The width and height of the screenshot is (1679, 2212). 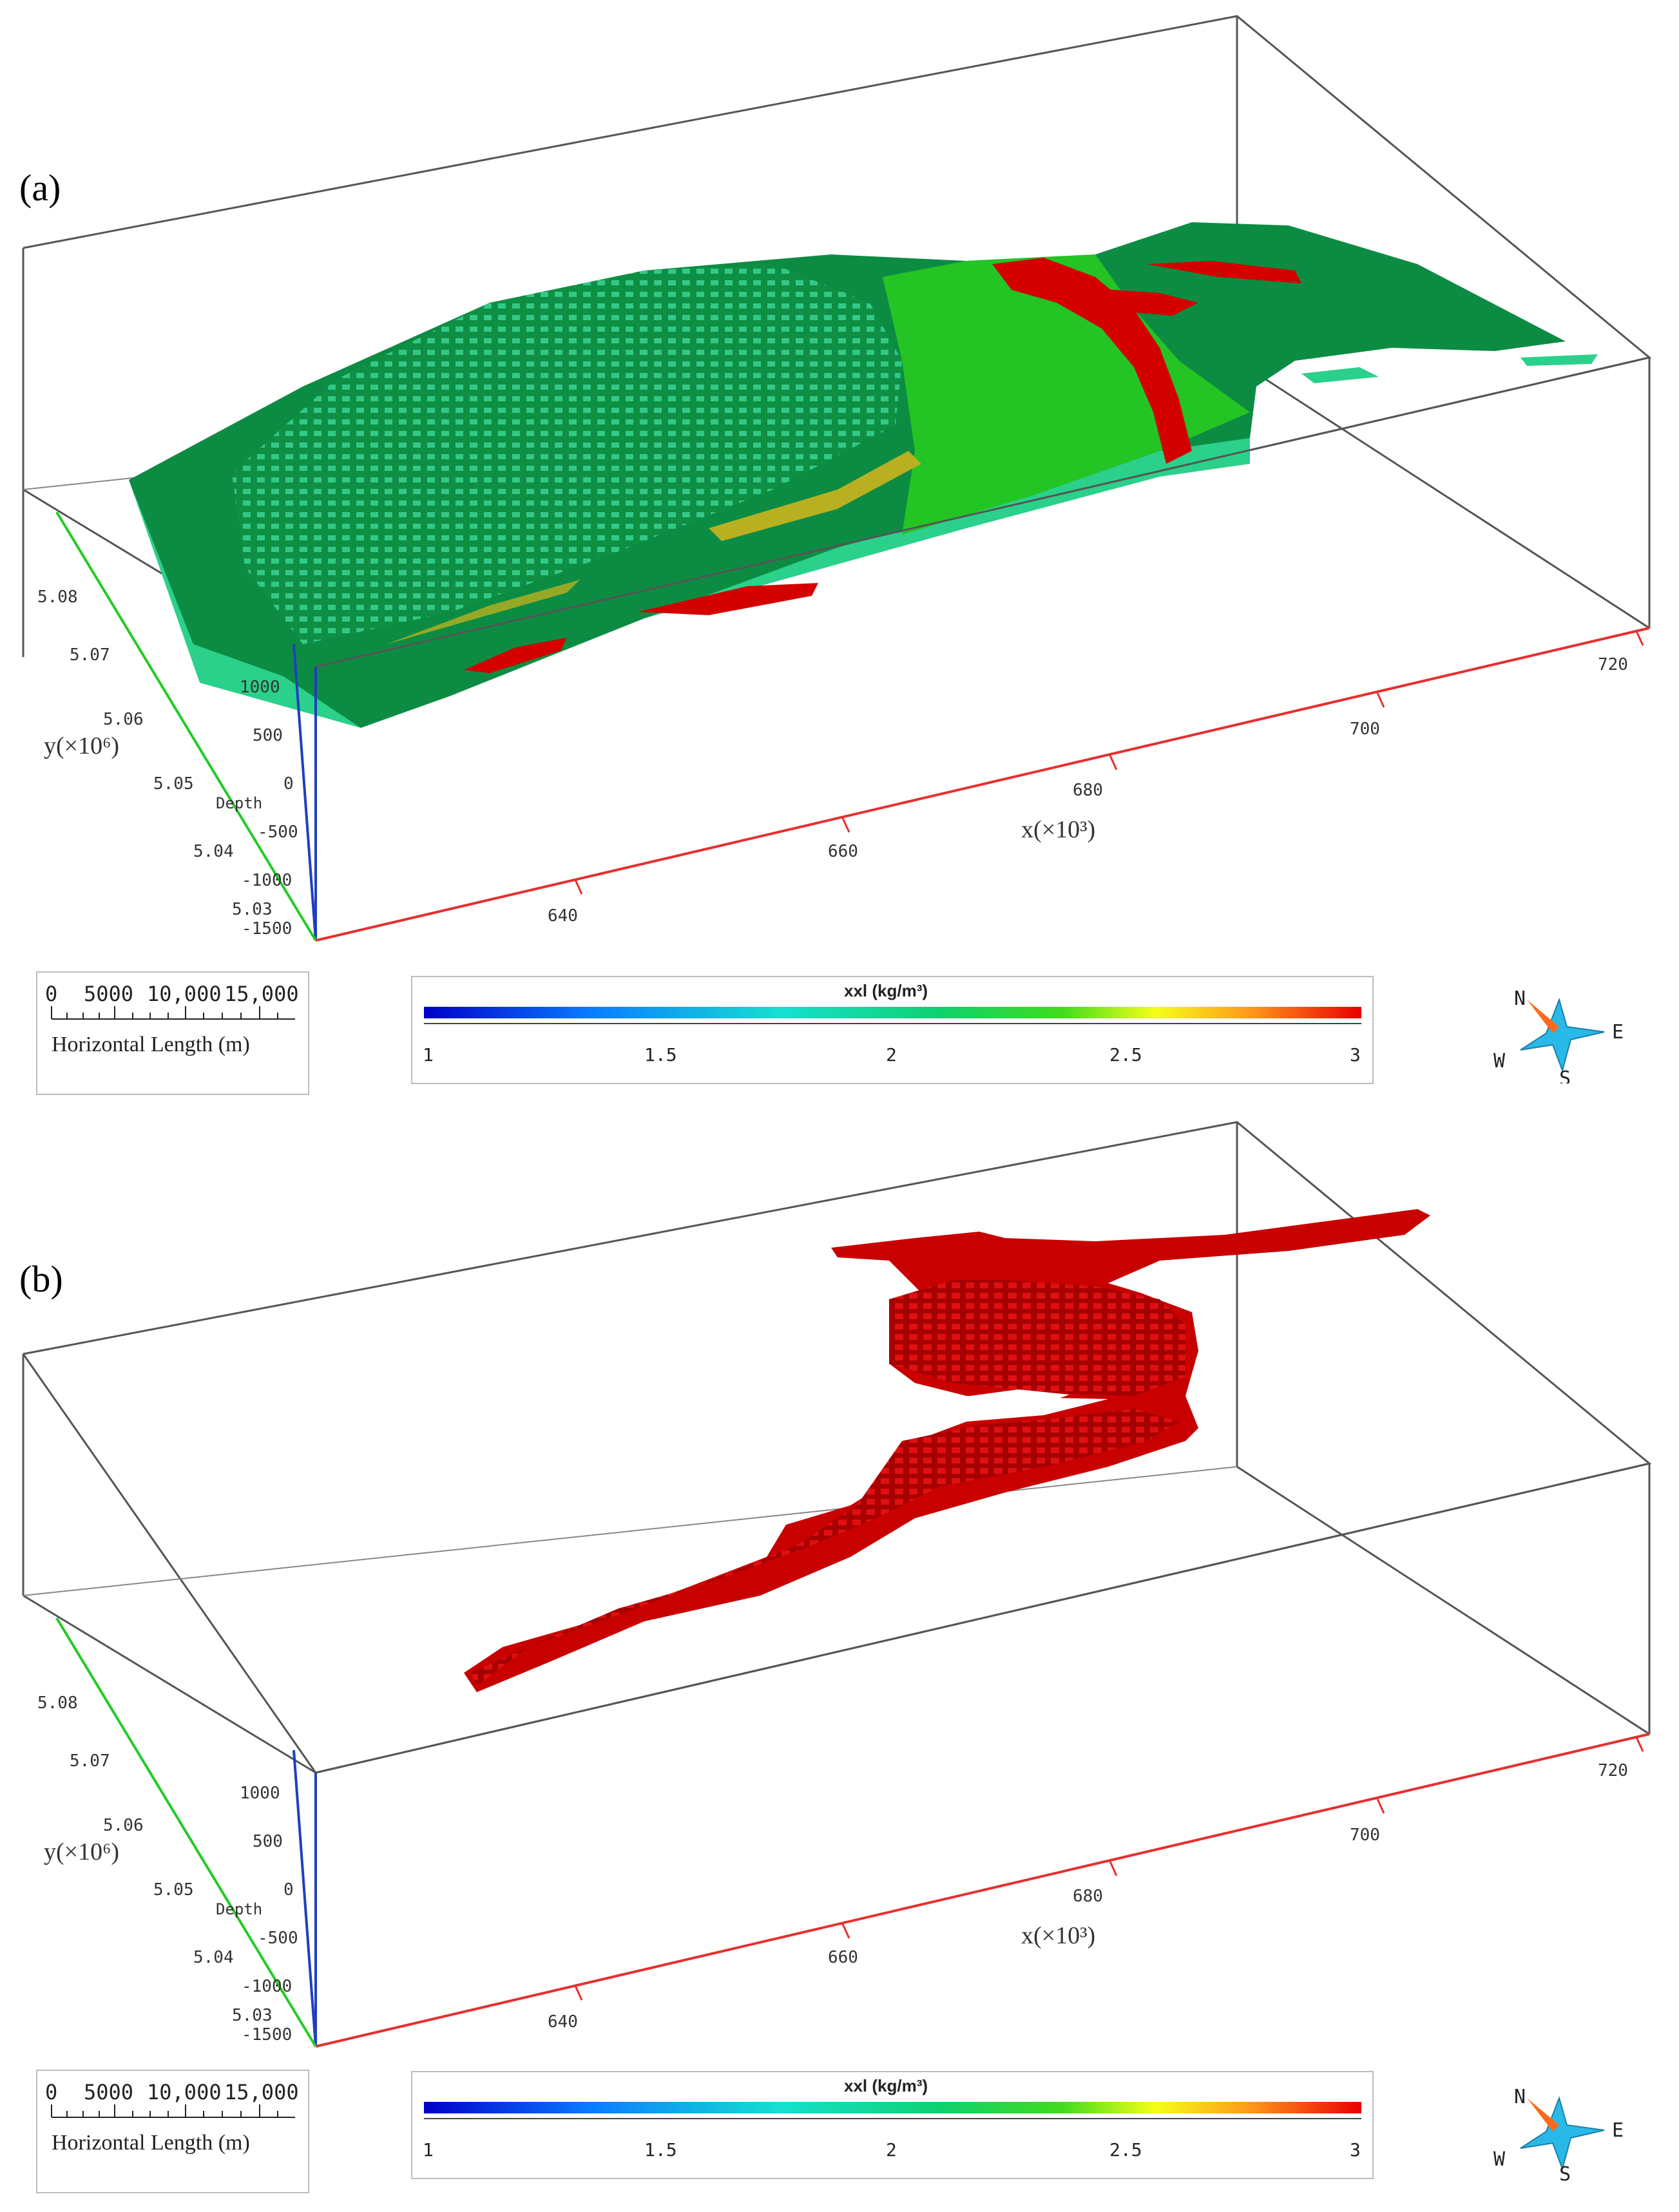 I want to click on x-axis-label: x(×10³), so click(x=1058, y=829).